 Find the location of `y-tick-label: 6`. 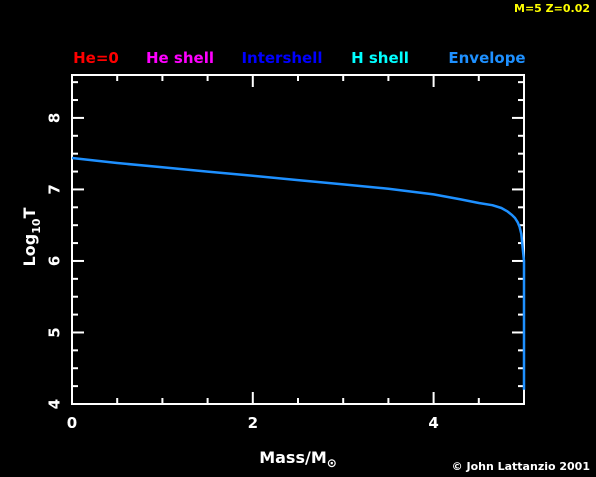

y-tick-label: 6 is located at coordinates (55, 261).